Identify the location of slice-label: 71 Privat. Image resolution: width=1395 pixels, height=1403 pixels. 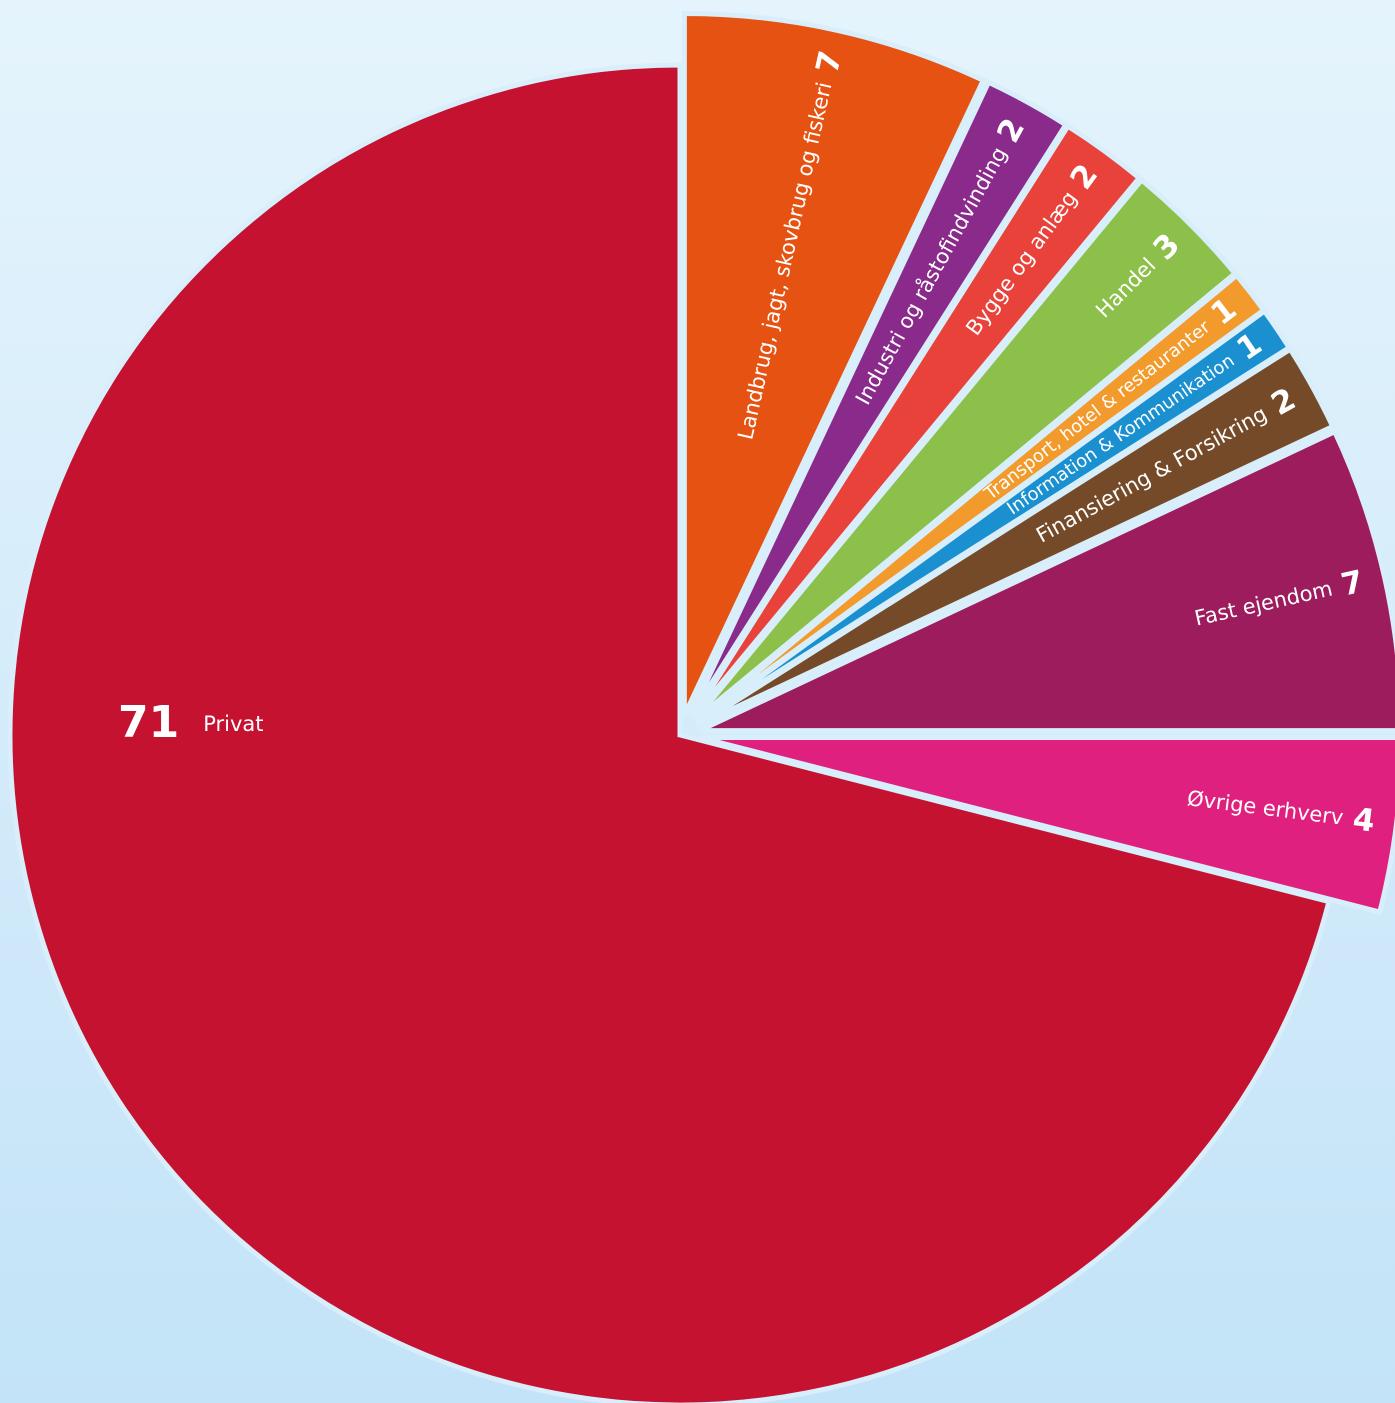
(191, 722).